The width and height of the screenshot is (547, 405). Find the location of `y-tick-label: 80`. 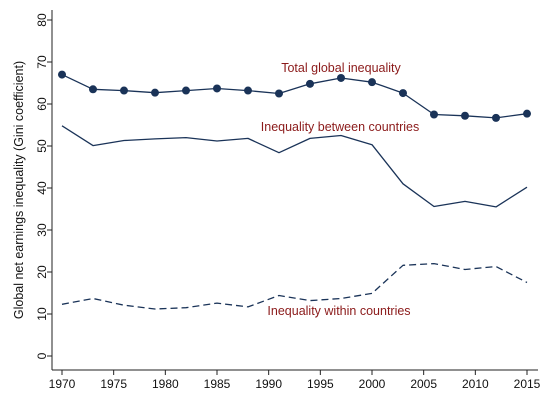

y-tick-label: 80 is located at coordinates (42, 20).